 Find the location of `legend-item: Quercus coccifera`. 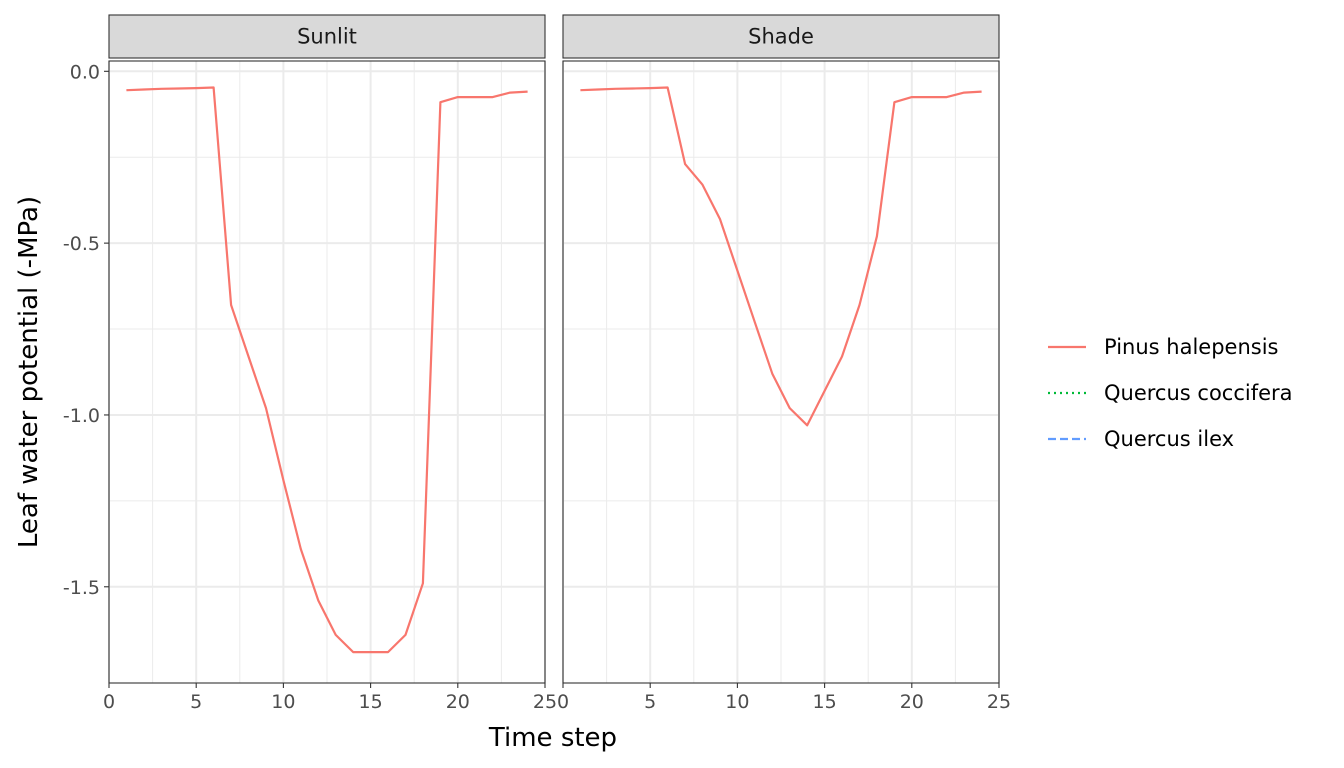

legend-item: Quercus coccifera is located at coordinates (1170, 393).